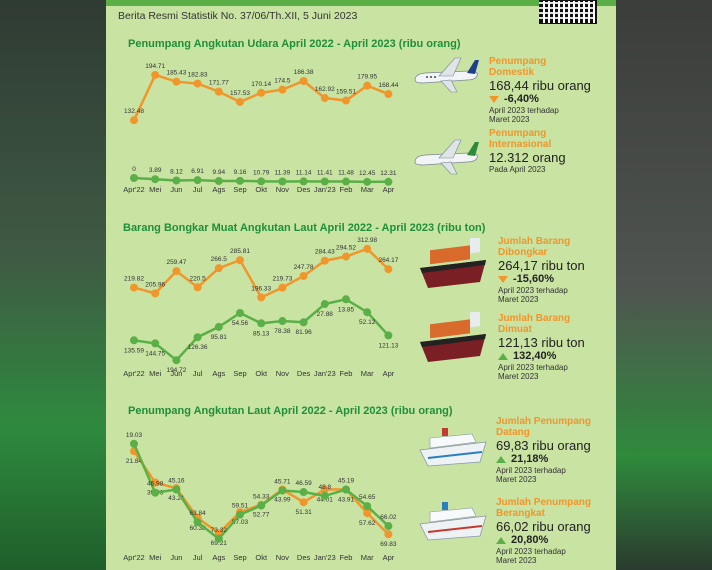 The width and height of the screenshot is (712, 570). Describe the element at coordinates (155, 353) in the screenshot. I see `data-label: 144.75` at that location.